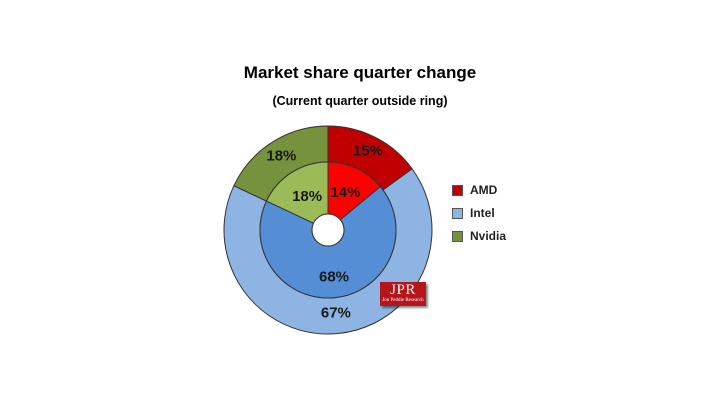 This screenshot has height=405, width=720. Describe the element at coordinates (360, 72) in the screenshot. I see `chart-title: Market share quarter change` at that location.